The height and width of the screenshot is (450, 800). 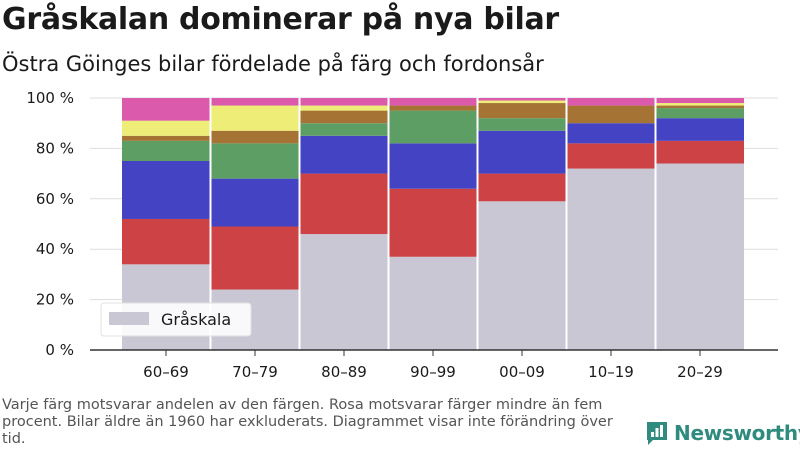 What do you see at coordinates (255, 372) in the screenshot?
I see `x-tick-label: 70–79` at bounding box center [255, 372].